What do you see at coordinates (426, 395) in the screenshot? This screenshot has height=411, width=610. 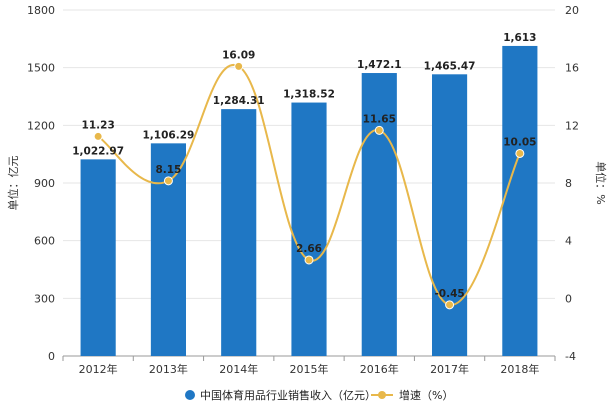 I see `legend-label-line: 增速（%）` at bounding box center [426, 395].